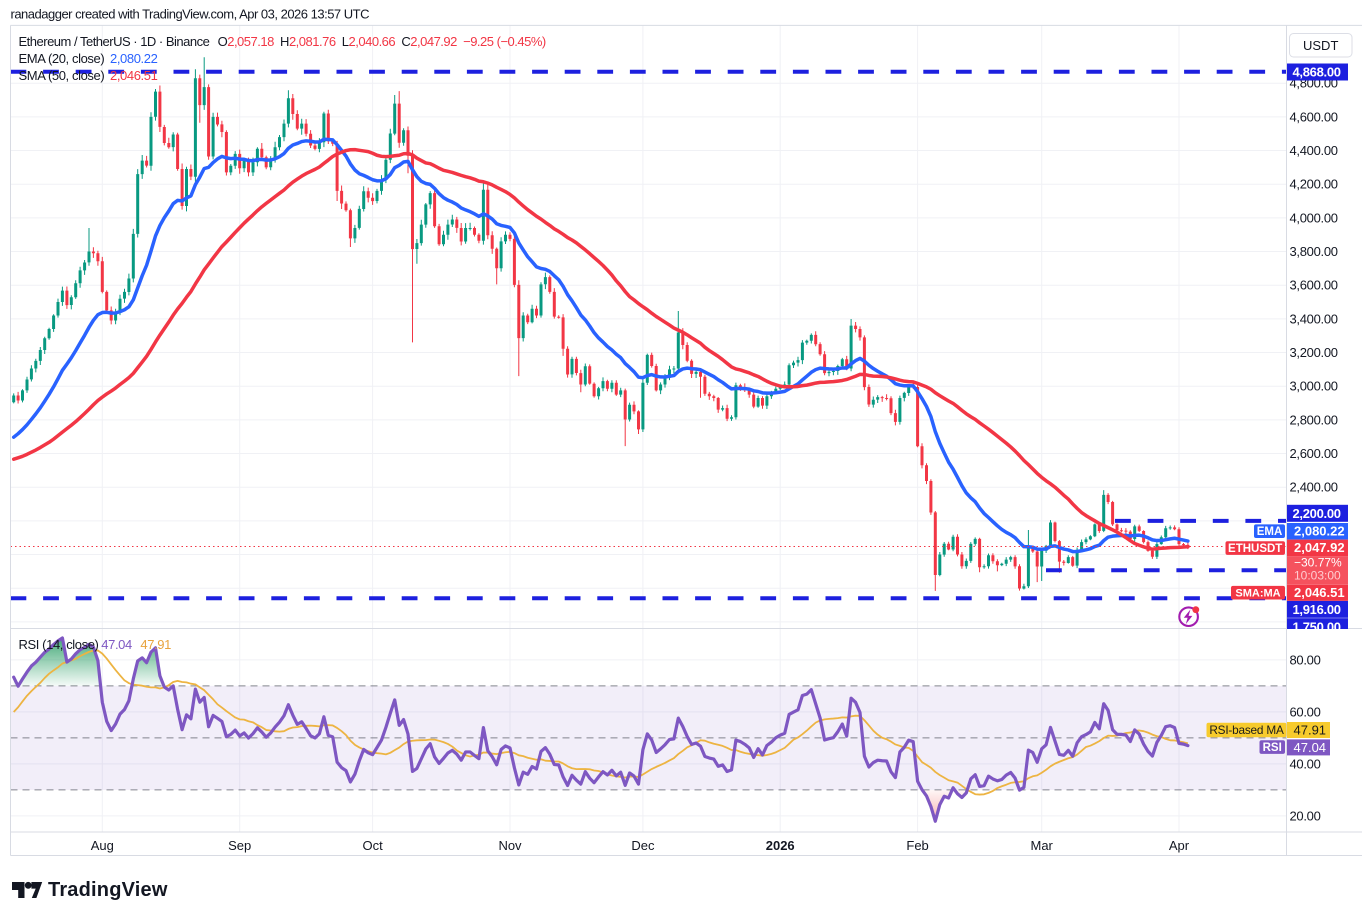 This screenshot has width=1362, height=924. Describe the element at coordinates (1314, 251) in the screenshot. I see `svg-text: 3,800.00` at that location.